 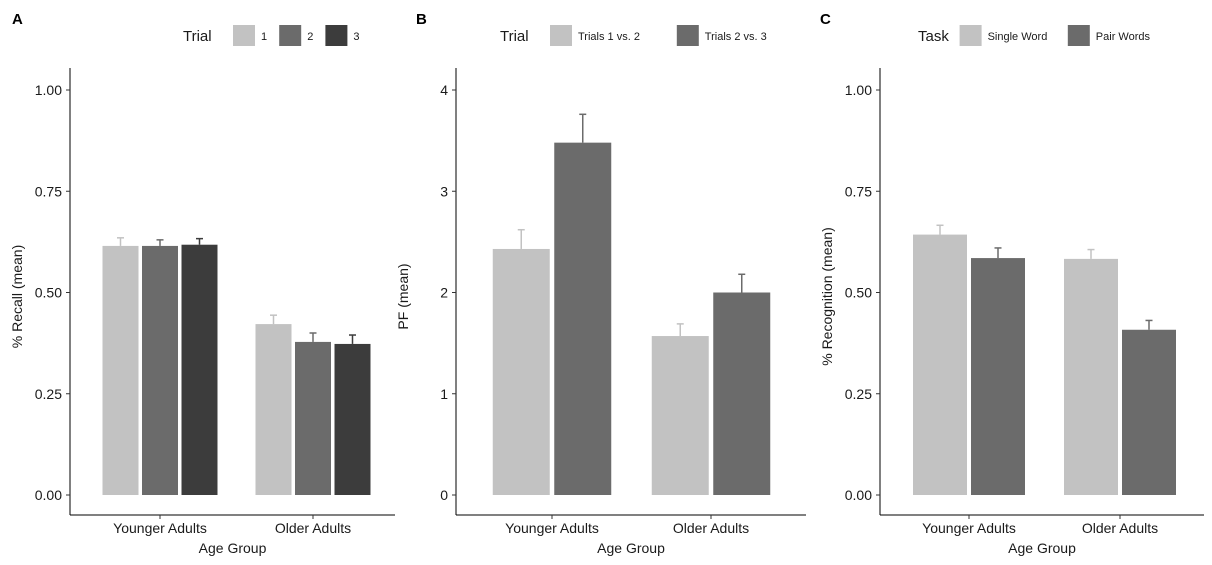 I want to click on legend-entry: 3, so click(x=356, y=37).